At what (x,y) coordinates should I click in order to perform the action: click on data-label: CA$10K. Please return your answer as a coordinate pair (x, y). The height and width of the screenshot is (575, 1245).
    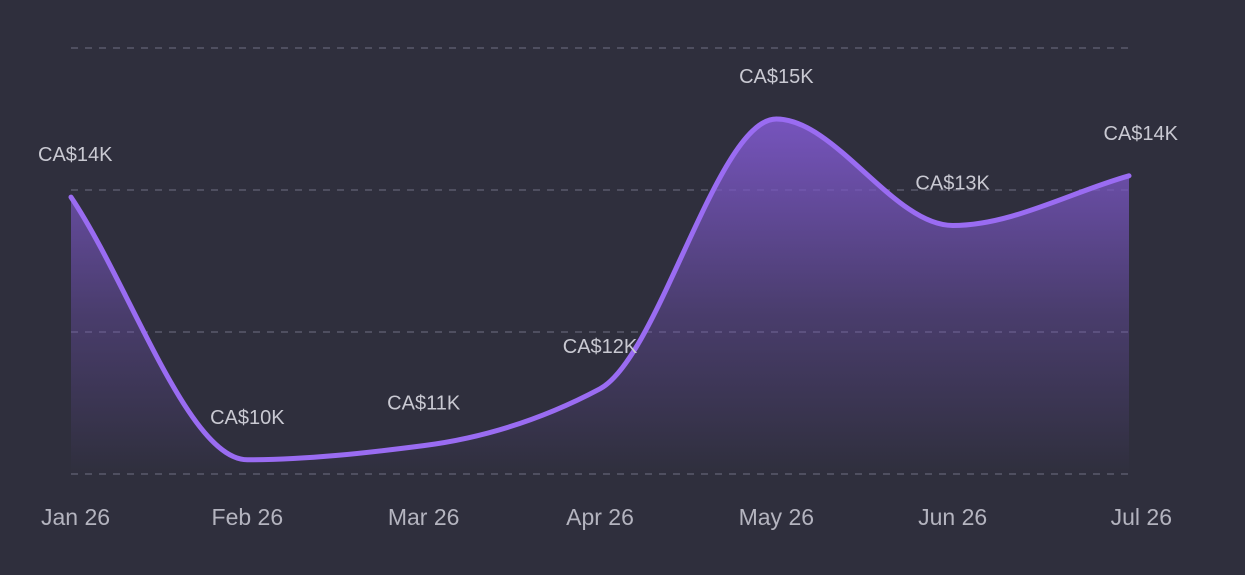
    Looking at the image, I should click on (247, 418).